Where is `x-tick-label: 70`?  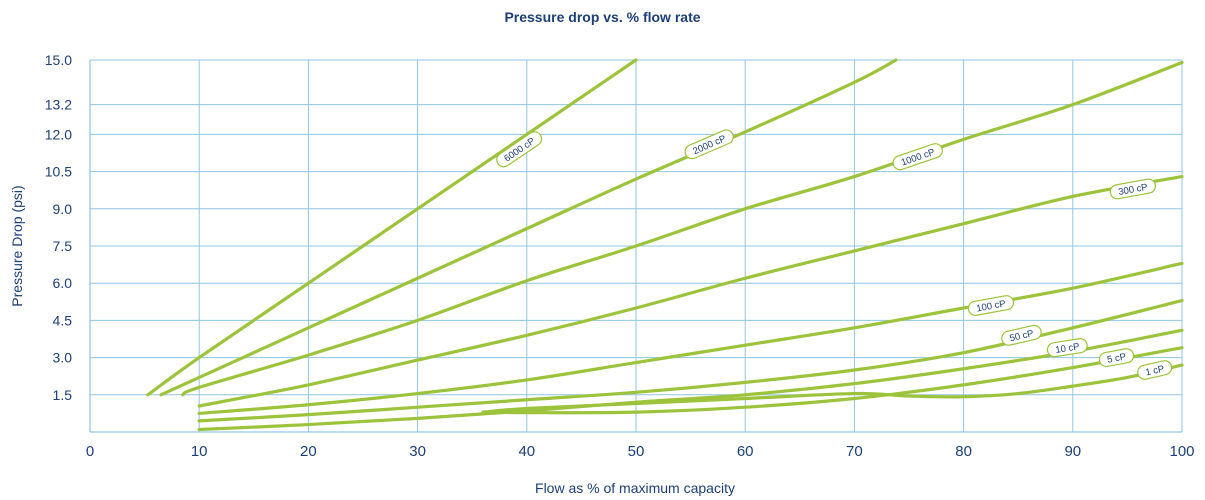
x-tick-label: 70 is located at coordinates (854, 451).